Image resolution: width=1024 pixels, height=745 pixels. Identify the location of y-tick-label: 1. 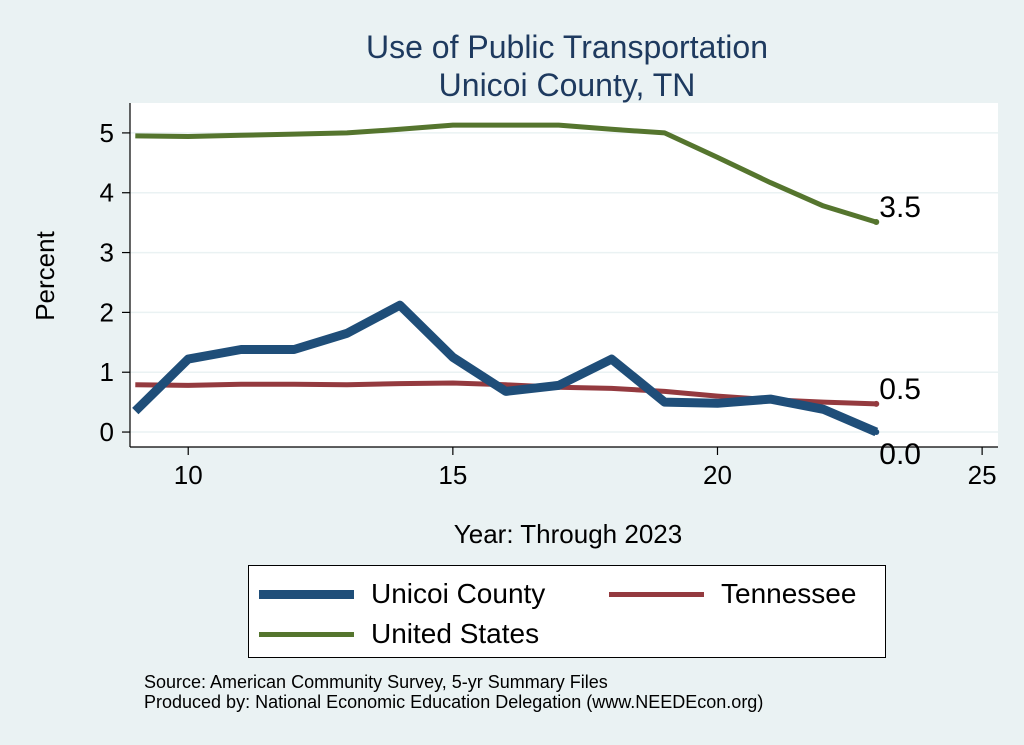
(107, 372).